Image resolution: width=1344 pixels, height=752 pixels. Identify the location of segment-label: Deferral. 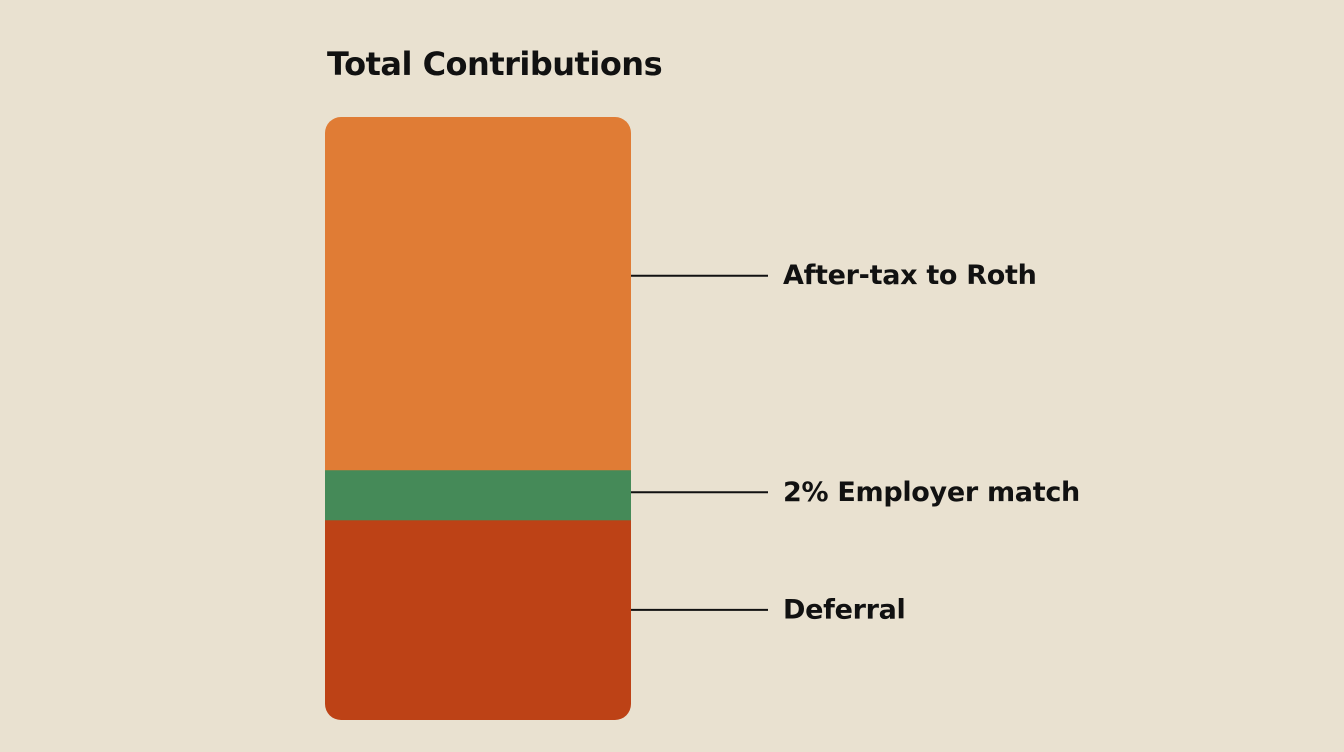
(844, 609).